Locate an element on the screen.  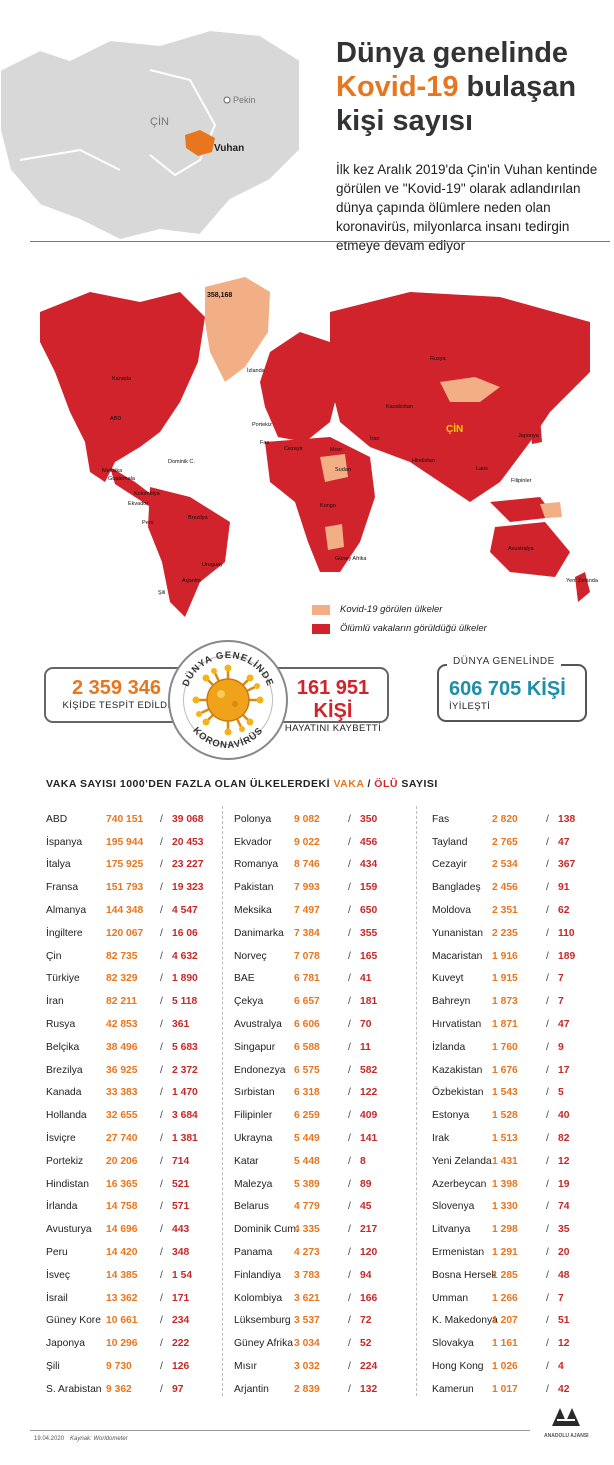
case-count: 175 925 is located at coordinates (125, 865).